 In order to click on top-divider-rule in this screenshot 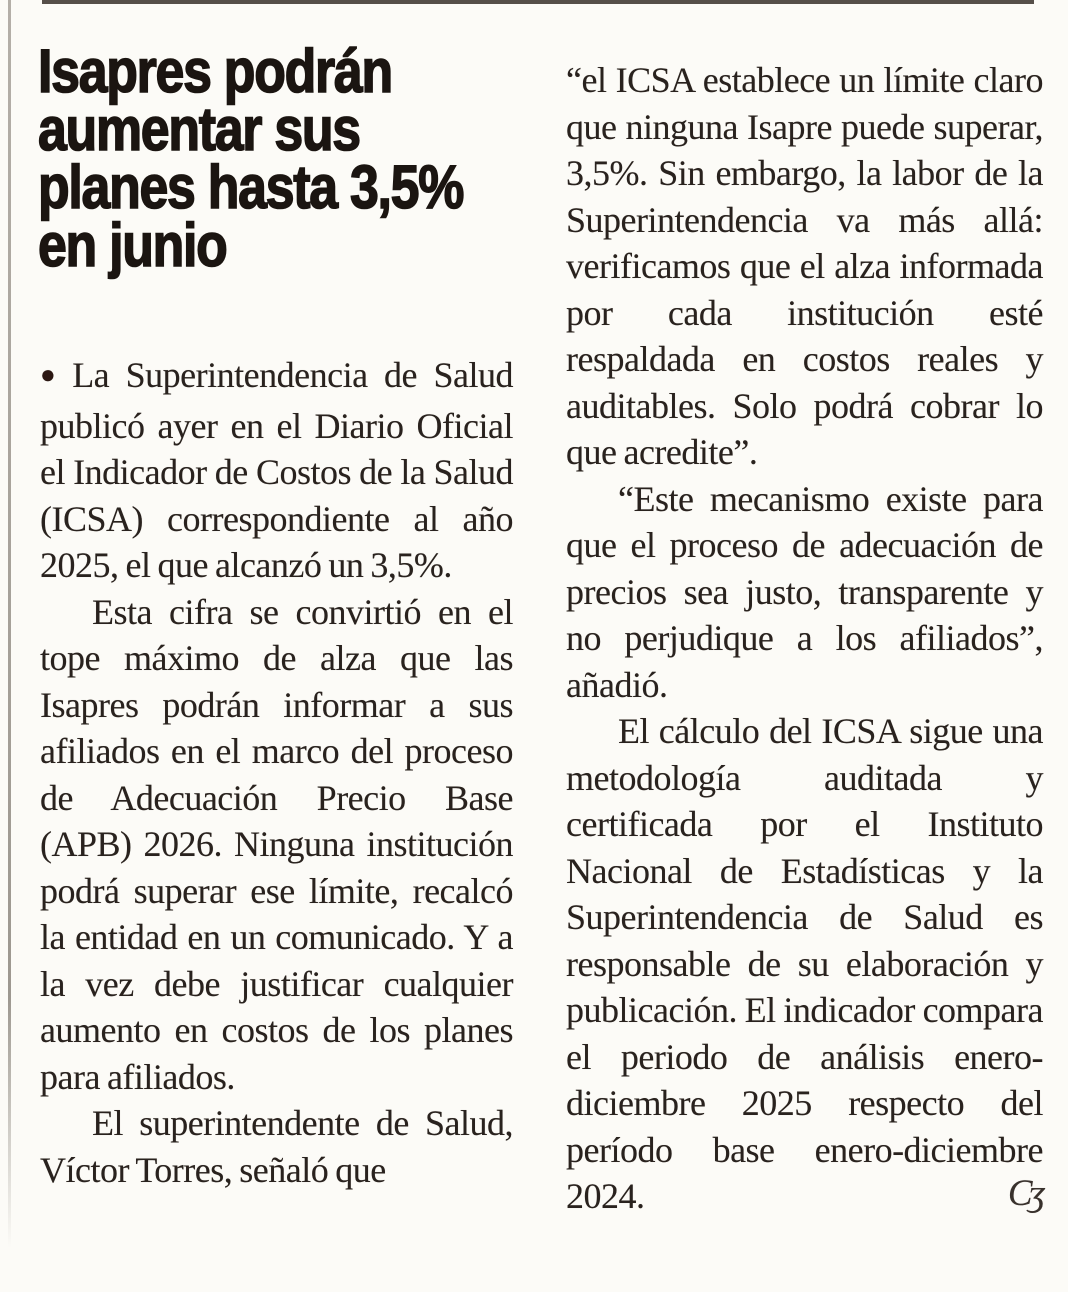, I will do `click(538, 2)`.